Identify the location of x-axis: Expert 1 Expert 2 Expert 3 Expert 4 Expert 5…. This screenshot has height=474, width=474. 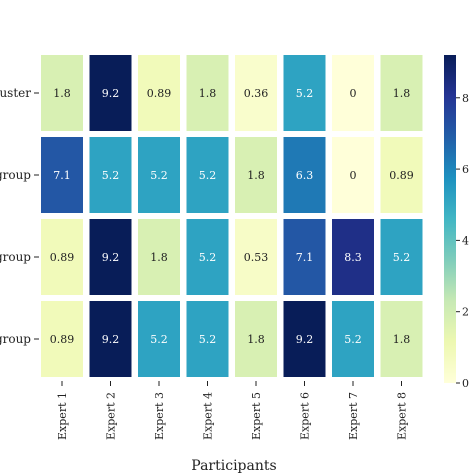
(232, 410).